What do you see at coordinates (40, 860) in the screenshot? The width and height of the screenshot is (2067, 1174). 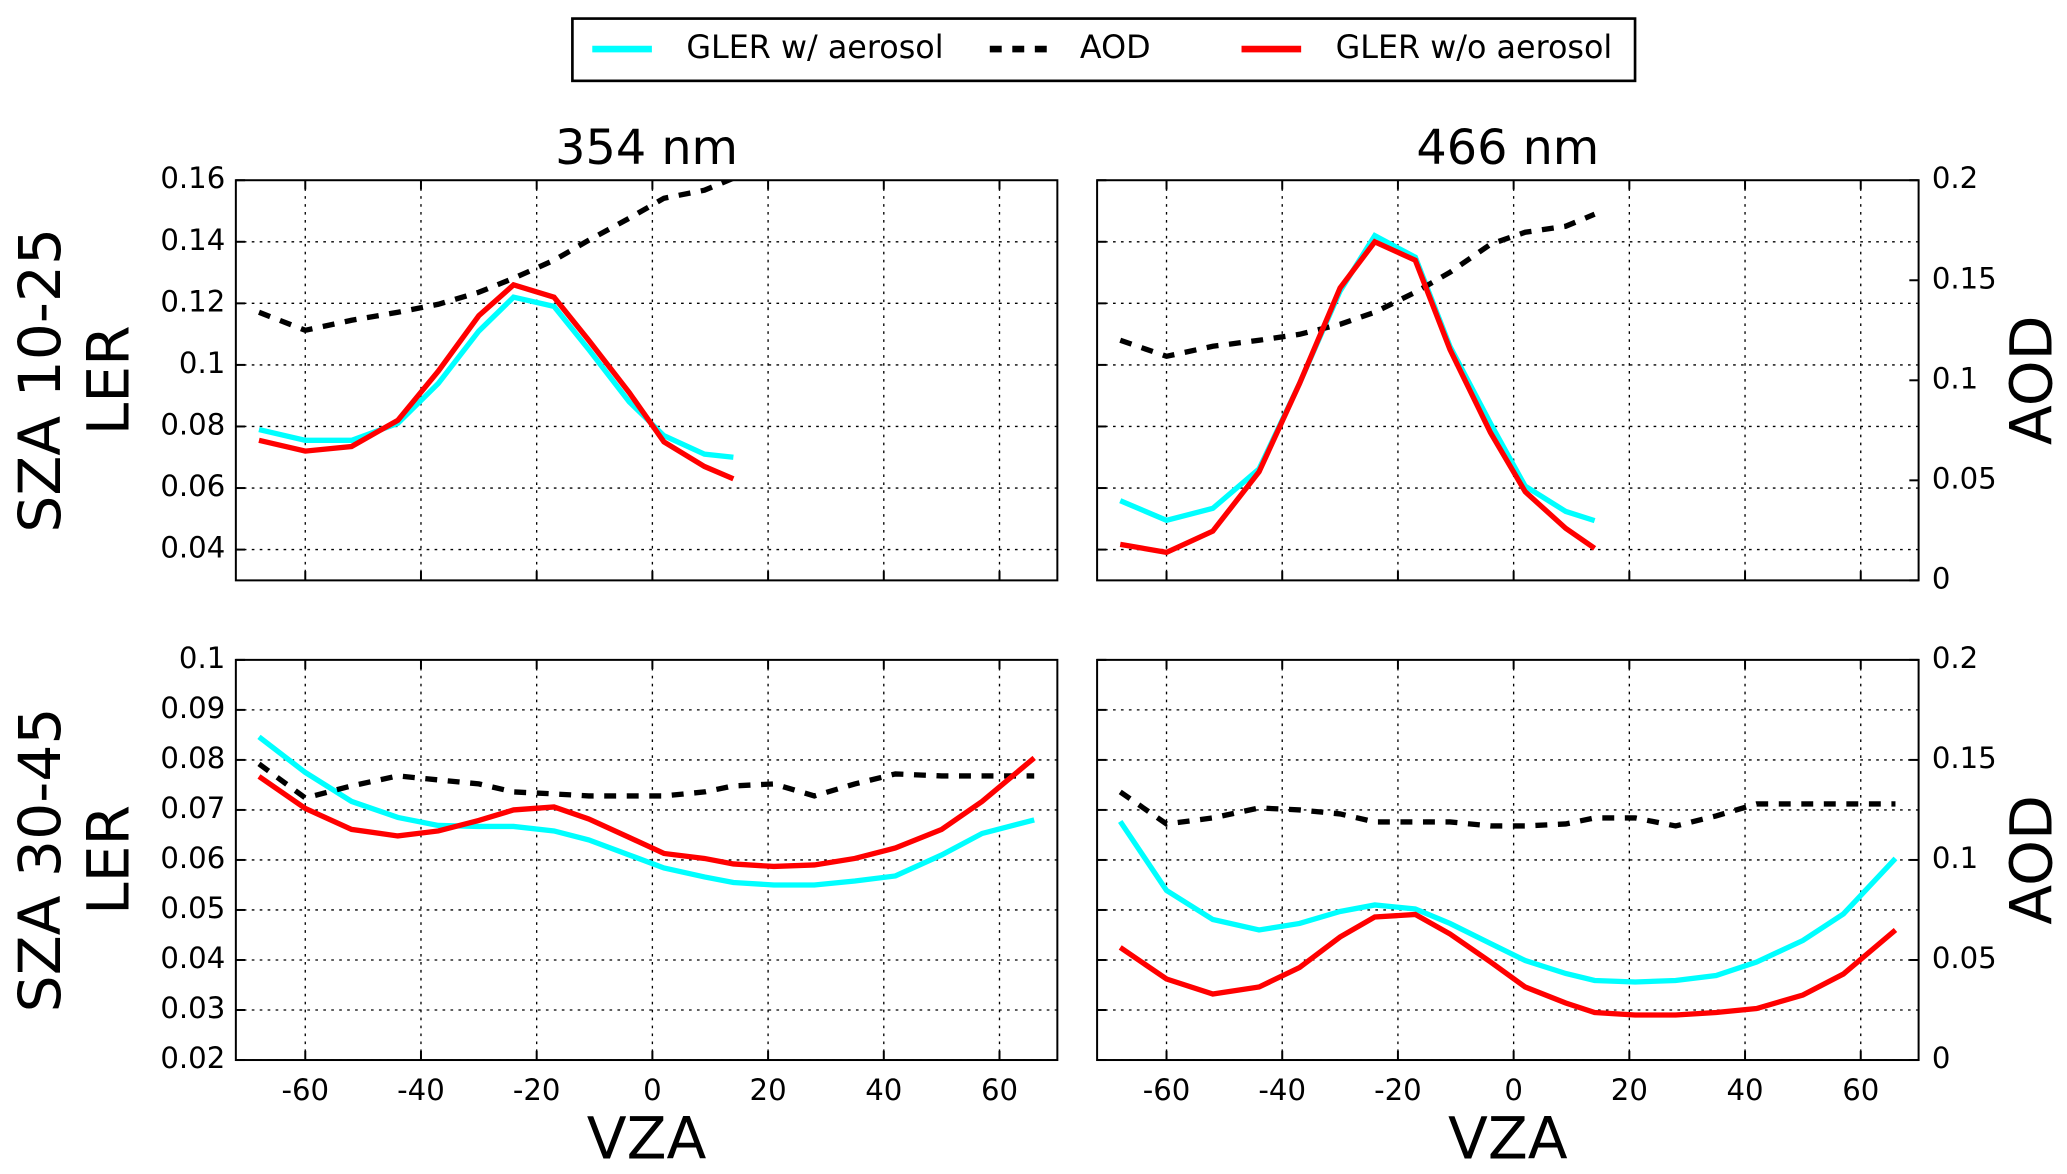 I see `y-axis-label: SZA 30-45` at bounding box center [40, 860].